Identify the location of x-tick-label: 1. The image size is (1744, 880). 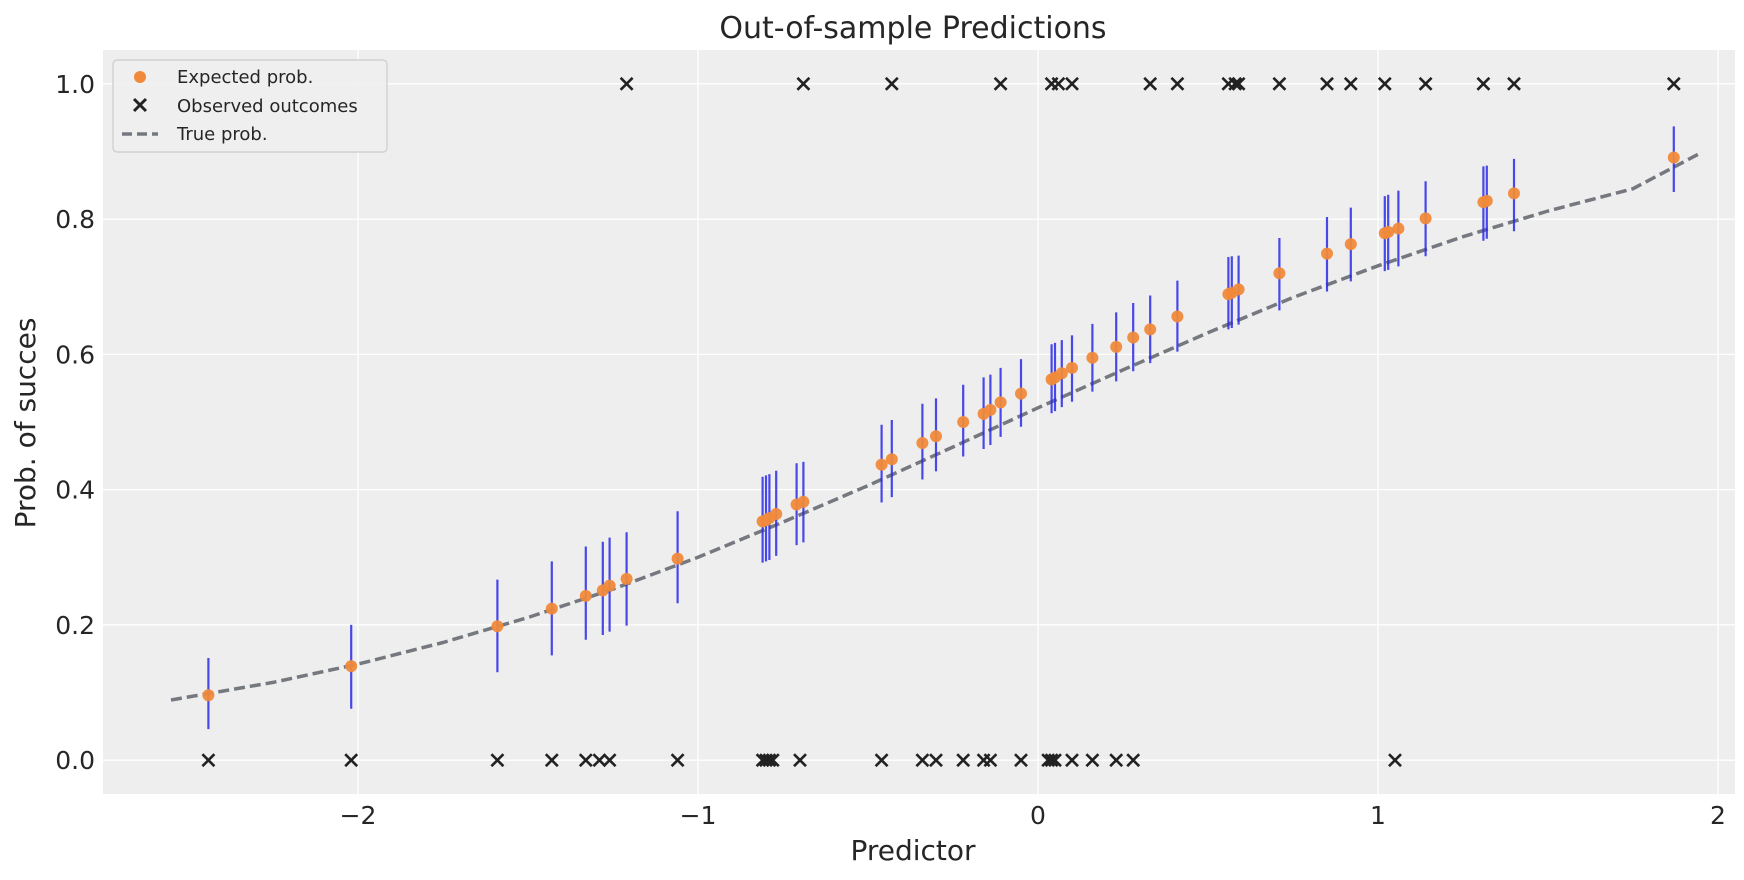
(1378, 815).